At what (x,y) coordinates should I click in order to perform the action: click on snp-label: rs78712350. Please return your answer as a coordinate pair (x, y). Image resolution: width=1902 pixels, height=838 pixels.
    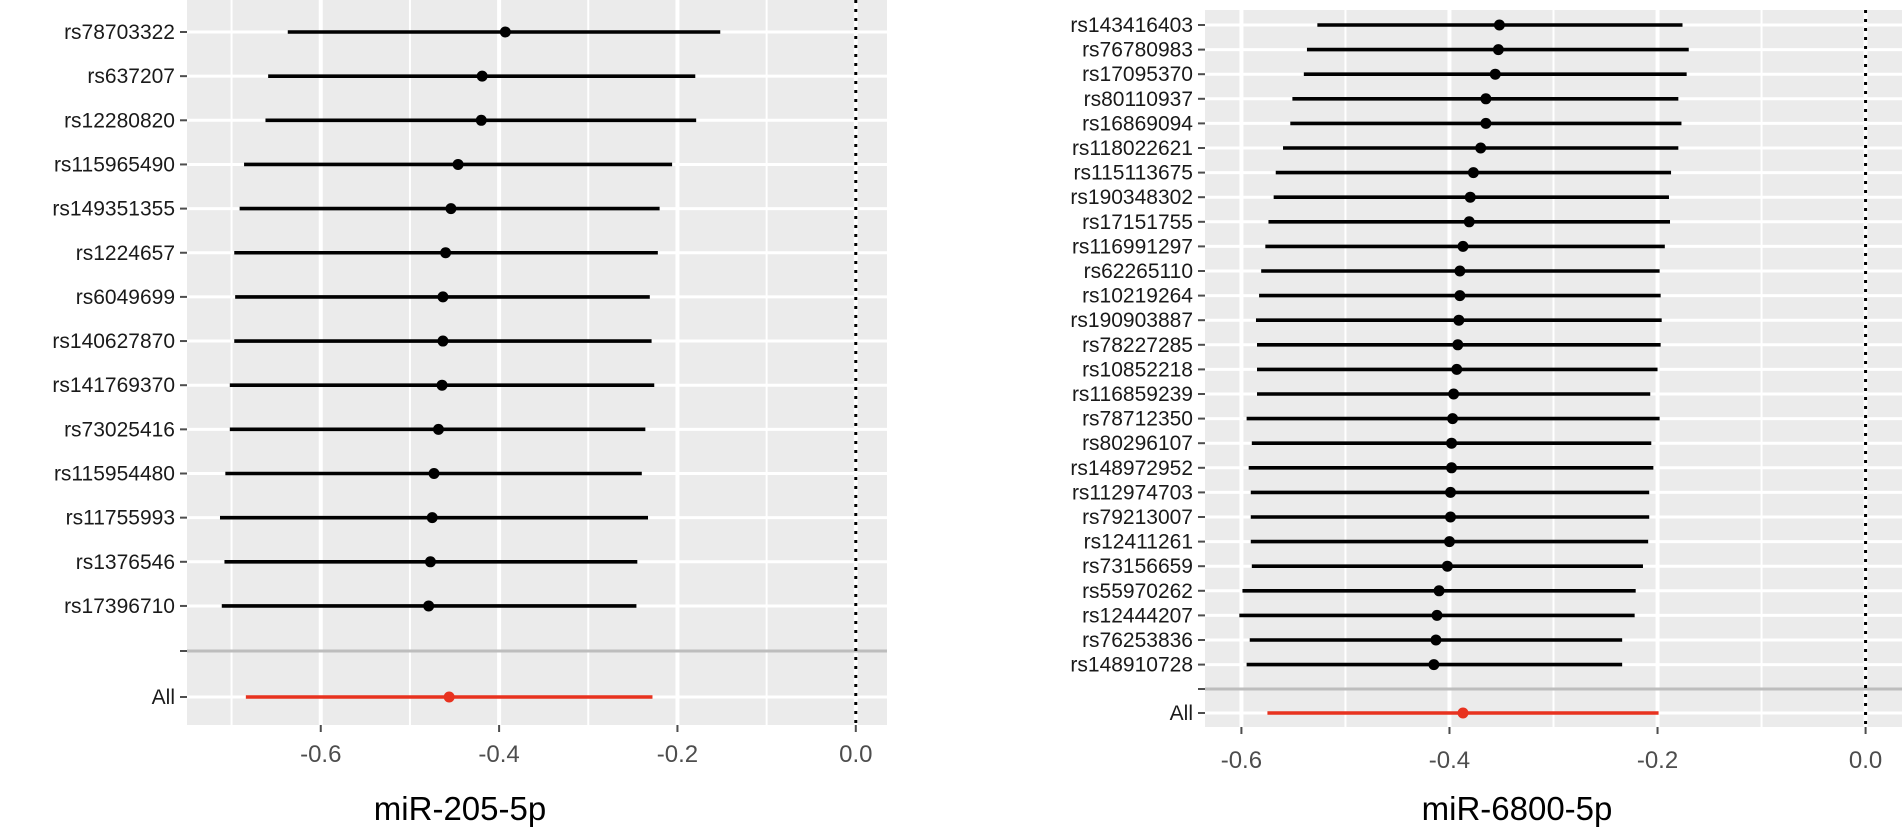
    Looking at the image, I should click on (1137, 419).